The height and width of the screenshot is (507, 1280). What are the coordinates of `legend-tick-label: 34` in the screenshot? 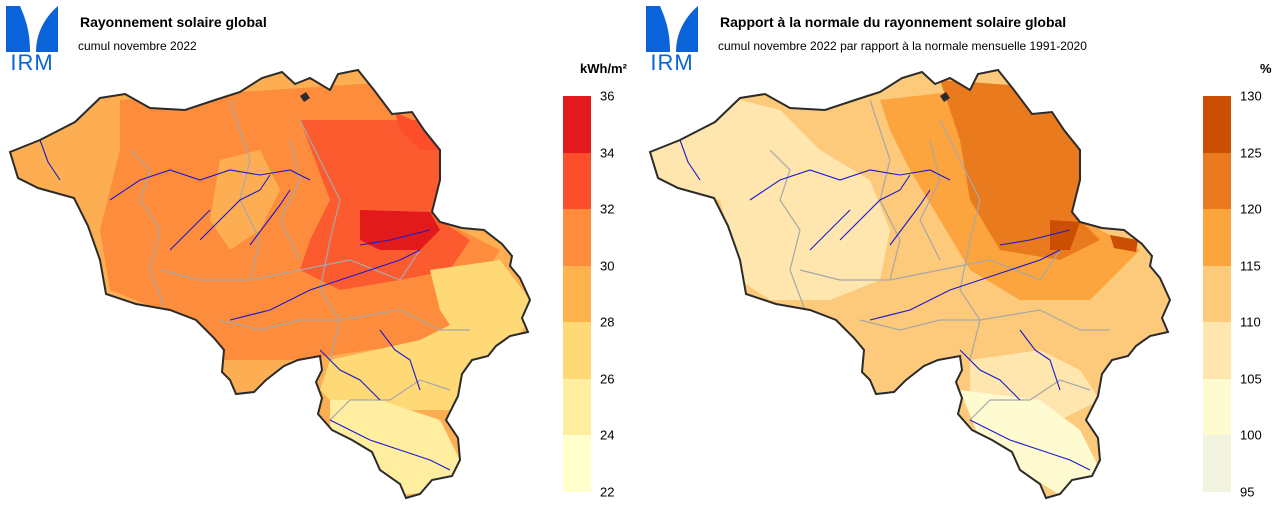 It's located at (607, 153).